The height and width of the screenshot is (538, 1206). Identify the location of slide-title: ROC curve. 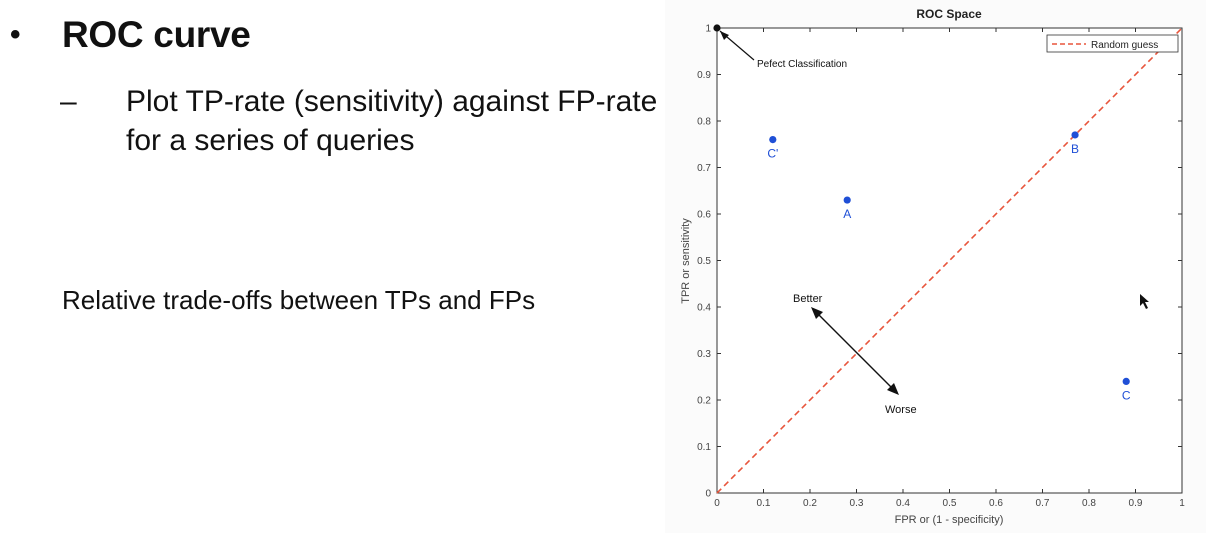
(156, 34).